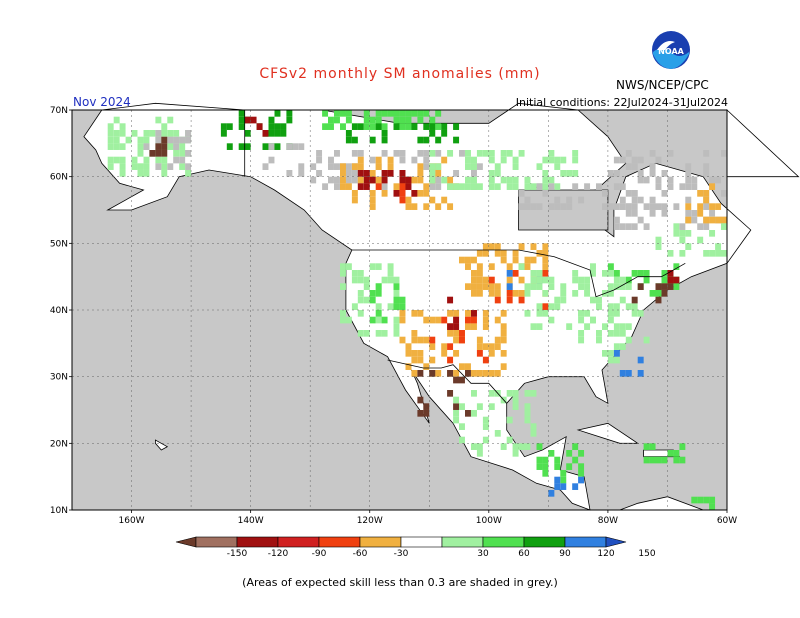 This screenshot has height=618, width=800. What do you see at coordinates (565, 554) in the screenshot?
I see `legend-tick-label: 90` at bounding box center [565, 554].